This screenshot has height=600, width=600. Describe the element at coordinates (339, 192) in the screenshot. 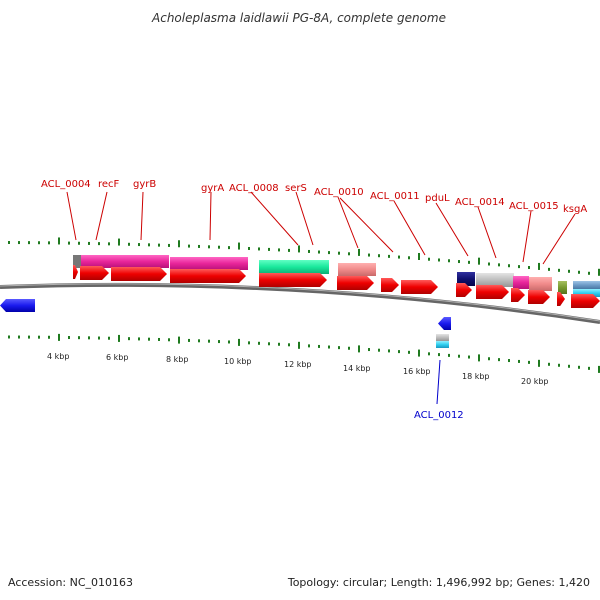

I see `gene-label: ACL_0010` at that location.